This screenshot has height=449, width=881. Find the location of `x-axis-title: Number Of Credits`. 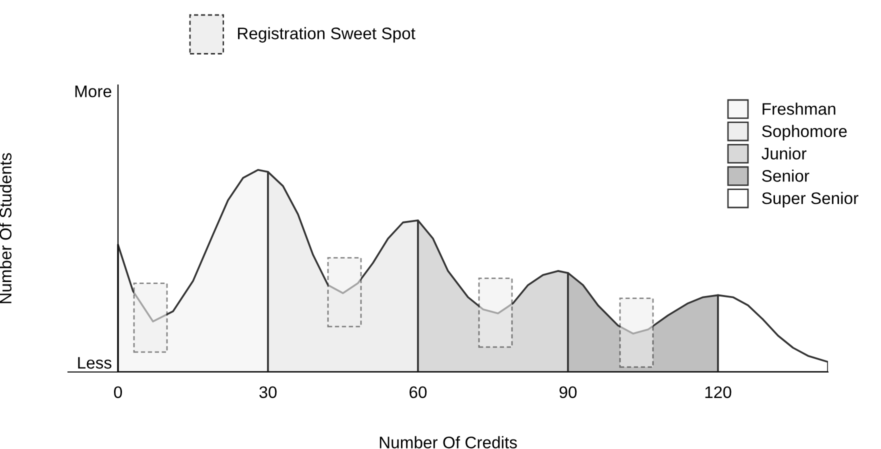

x-axis-title: Number Of Credits is located at coordinates (448, 442).